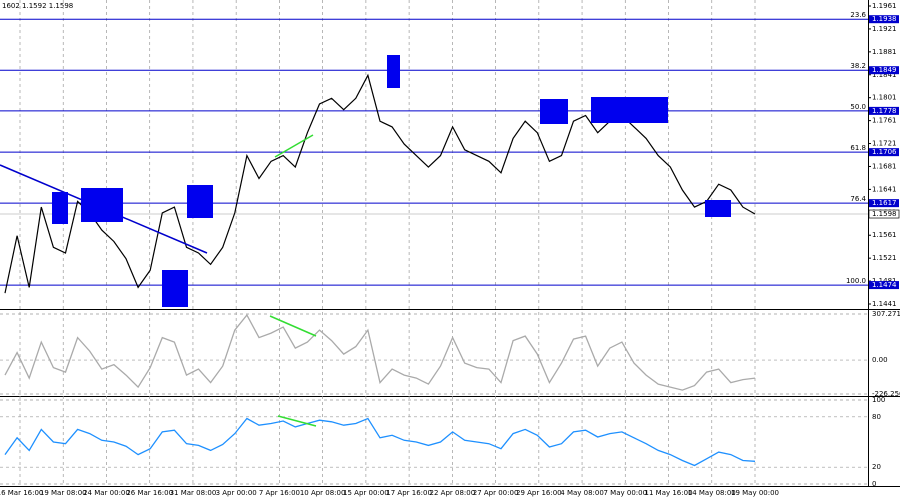 This screenshot has width=900, height=500. I want to click on y-tick-label: 1.1521, so click(884, 258).